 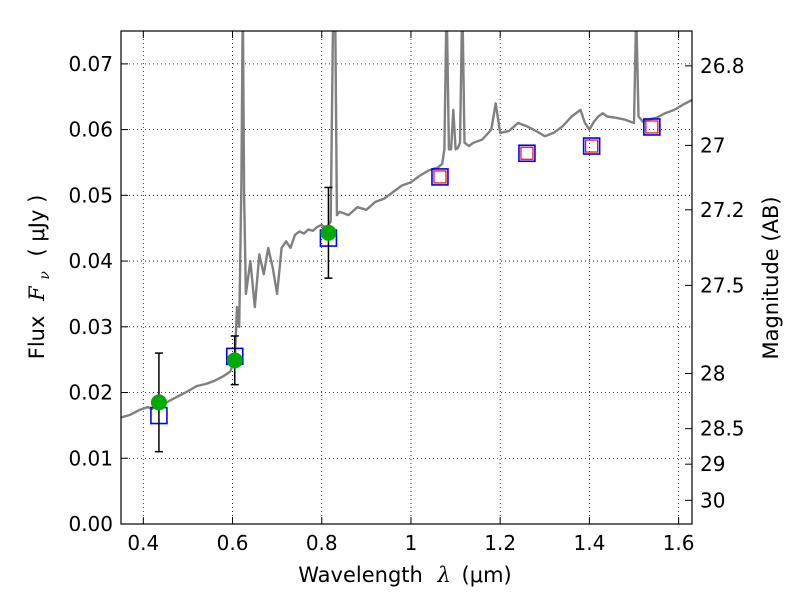 What do you see at coordinates (98, 294) in the screenshot?
I see `y-axis-ticks: 0.00 0.01 0.02 0.03 0.04 0.05 0.06 0.07` at bounding box center [98, 294].